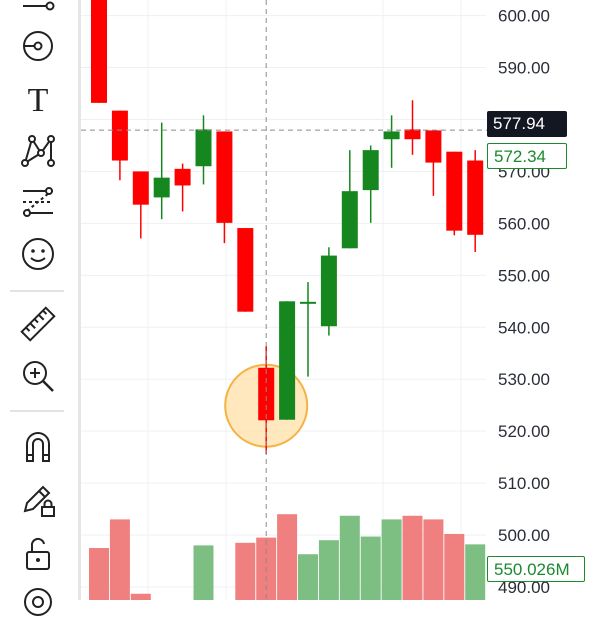 The height and width of the screenshot is (626, 600). I want to click on forecast-icon, so click(38, 202).